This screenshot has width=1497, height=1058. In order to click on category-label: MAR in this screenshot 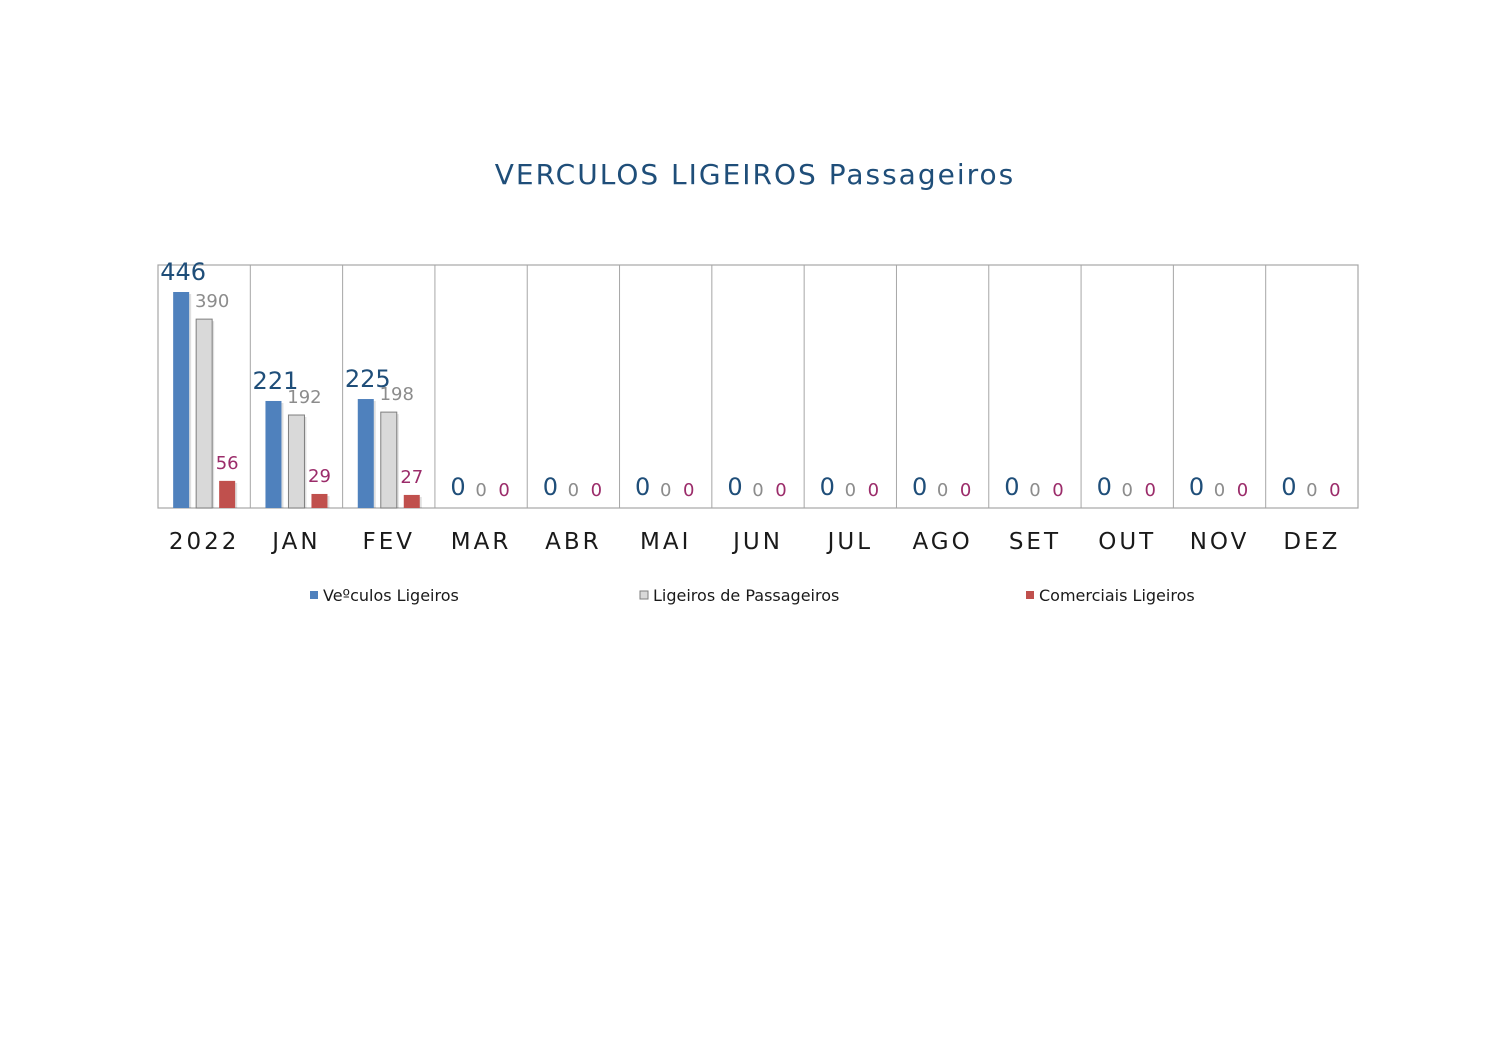, I will do `click(481, 542)`.